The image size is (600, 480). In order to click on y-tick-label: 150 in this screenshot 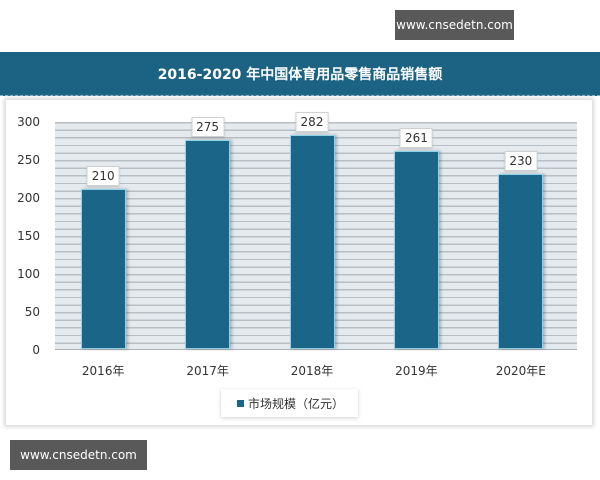, I will do `click(28, 236)`.